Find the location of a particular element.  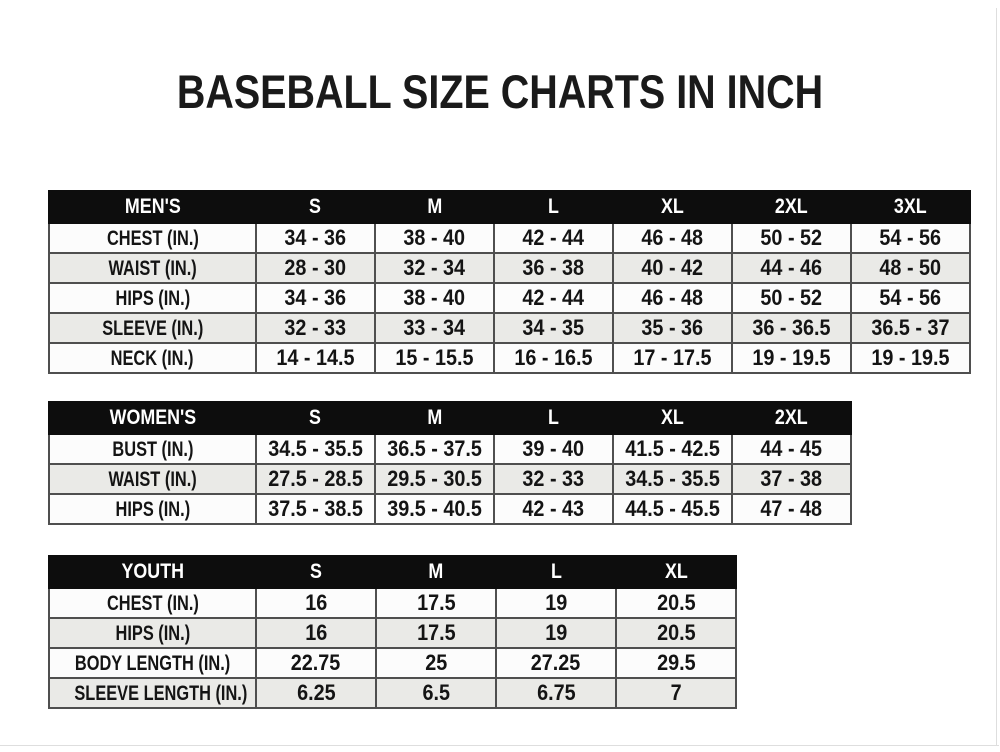

size-value: 17.5 is located at coordinates (436, 602).